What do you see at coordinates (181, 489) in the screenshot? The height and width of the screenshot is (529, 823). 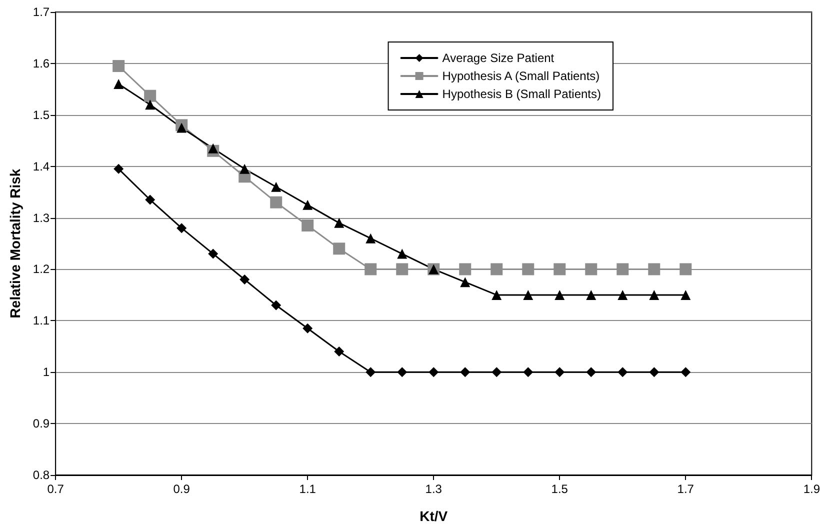 I see `x-tick-label: 0.9` at bounding box center [181, 489].